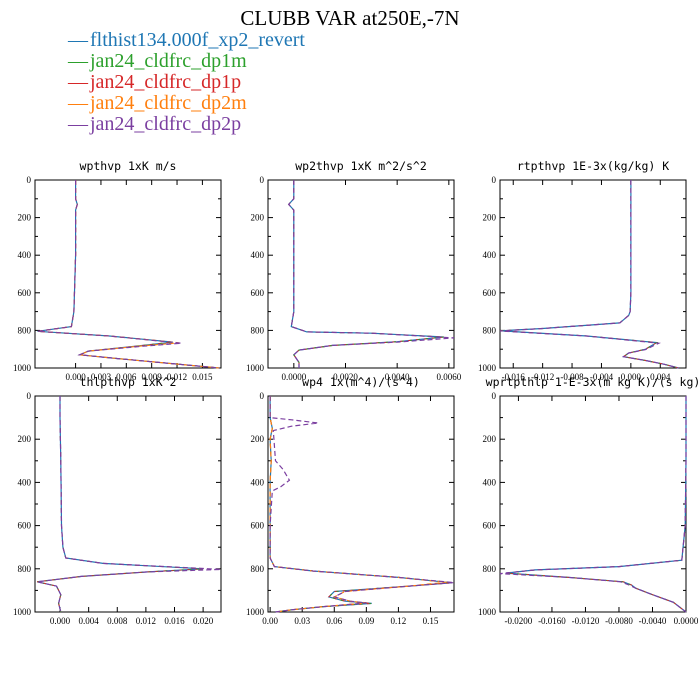 The width and height of the screenshot is (700, 700). Describe the element at coordinates (302, 621) in the screenshot. I see `x-tick-label: 0.03` at that location.